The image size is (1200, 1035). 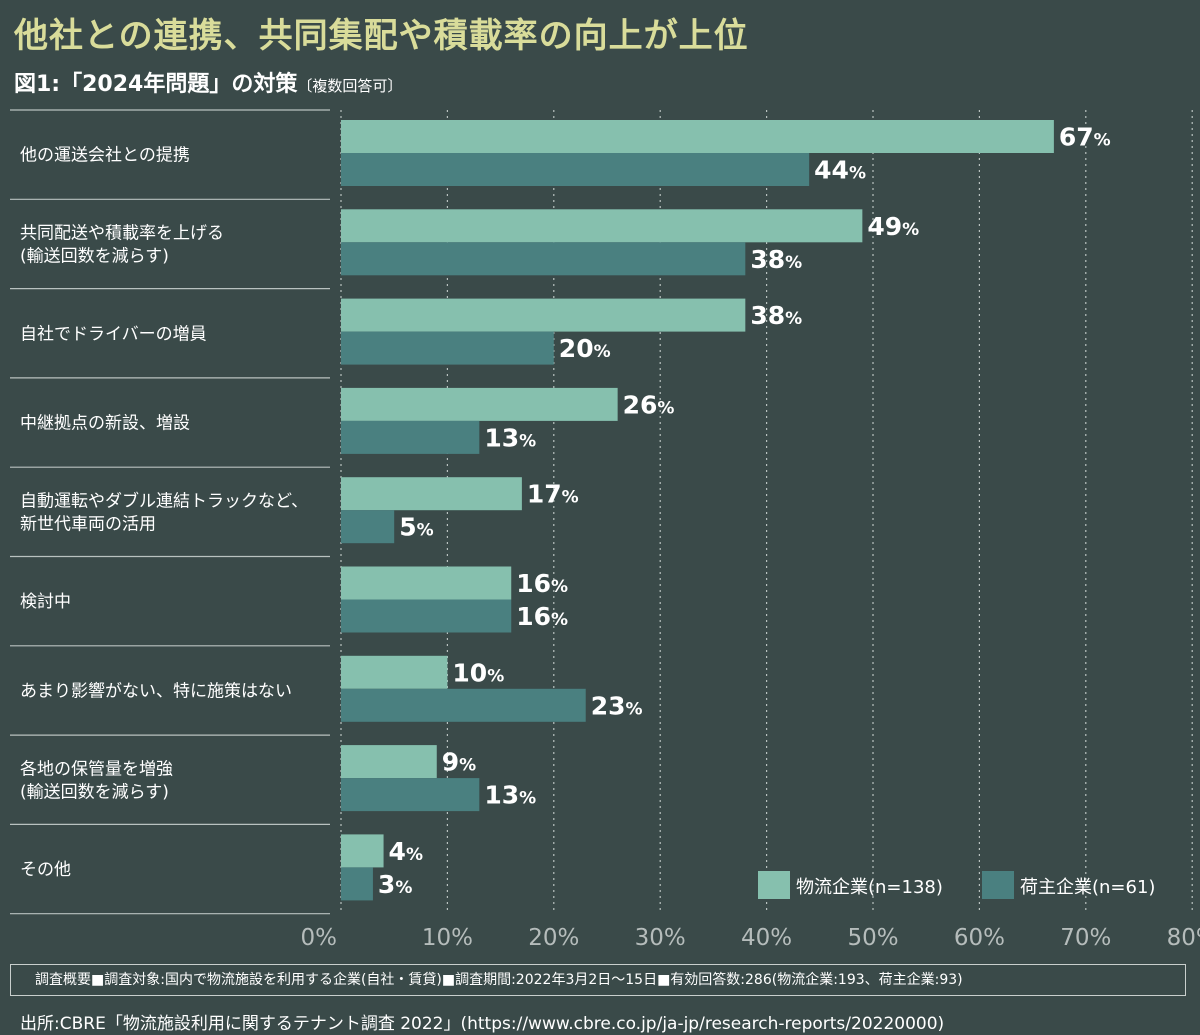 I want to click on legend-label: 物流企業(n=138), so click(x=869, y=887).